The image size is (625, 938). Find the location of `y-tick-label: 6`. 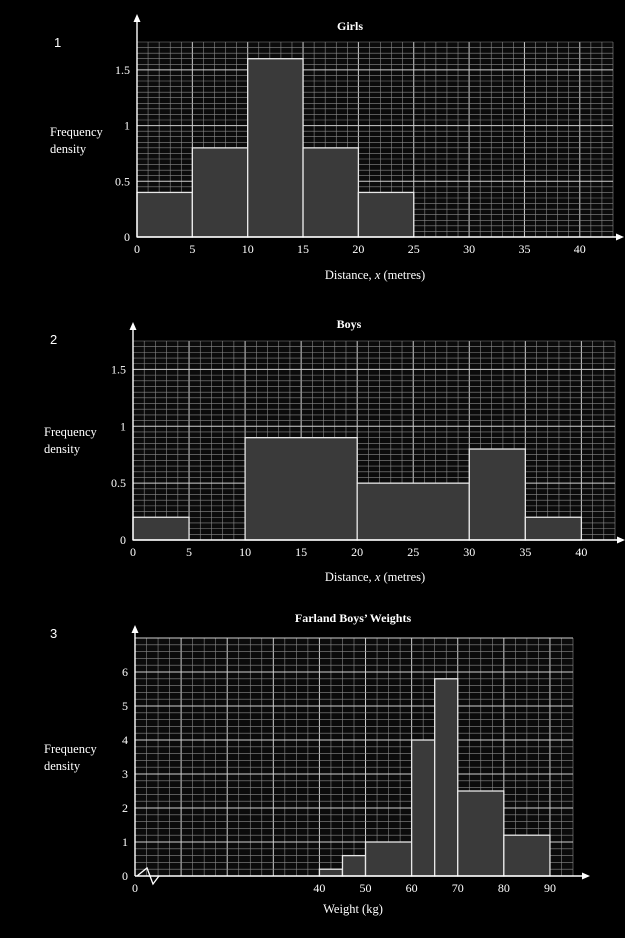

y-tick-label: 6 is located at coordinates (125, 672).